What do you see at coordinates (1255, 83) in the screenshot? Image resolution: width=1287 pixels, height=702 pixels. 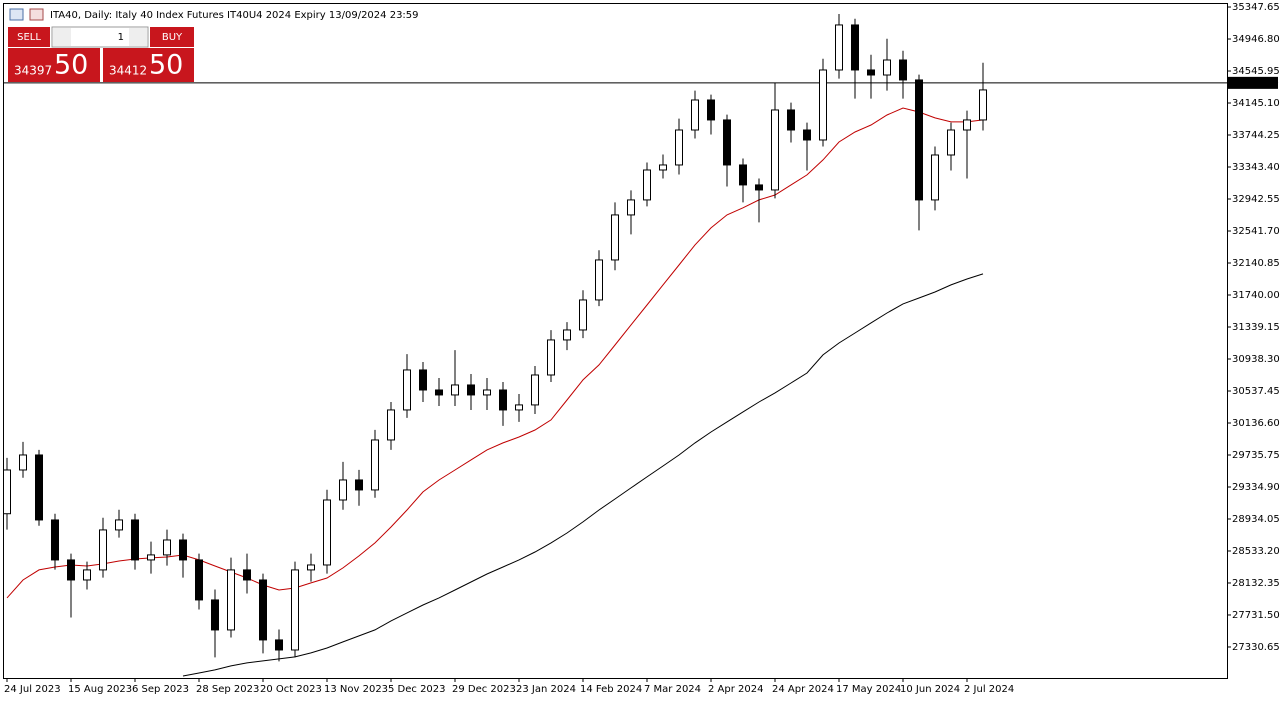 I see `price-label: 34397.50` at bounding box center [1255, 83].